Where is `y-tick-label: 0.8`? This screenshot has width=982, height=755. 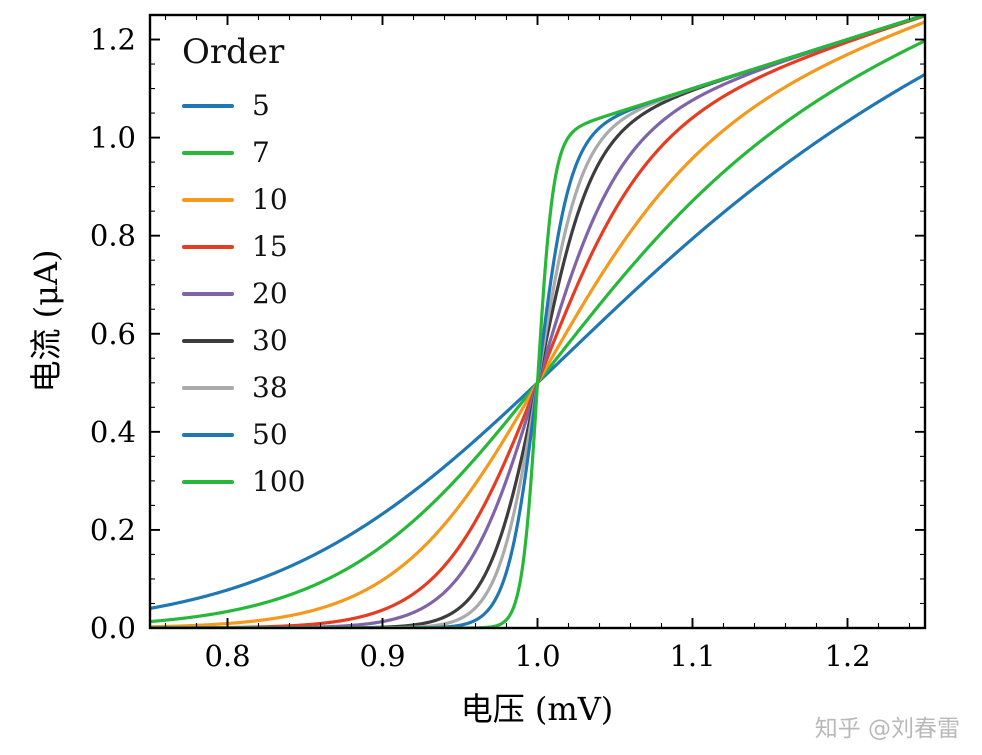 y-tick-label: 0.8 is located at coordinates (113, 236).